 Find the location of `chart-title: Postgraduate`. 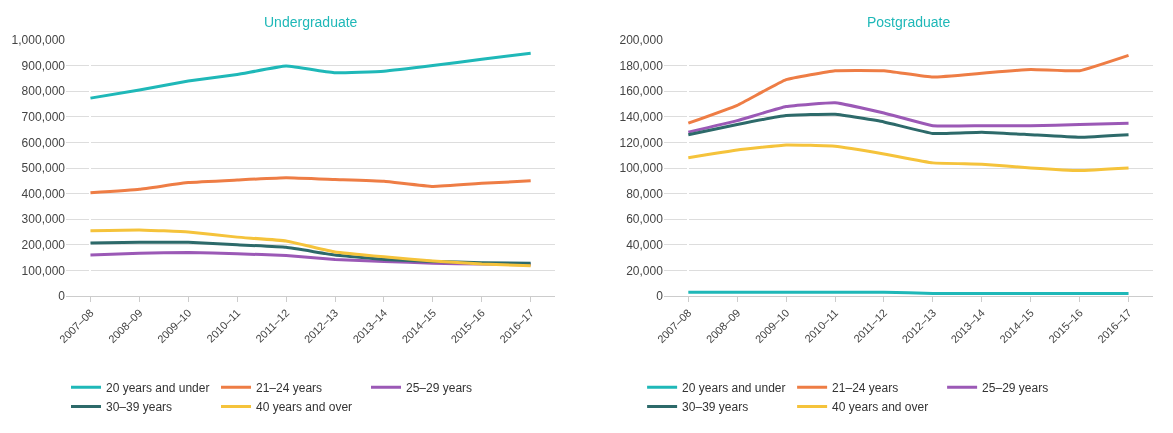

chart-title: Postgraduate is located at coordinates (909, 22).